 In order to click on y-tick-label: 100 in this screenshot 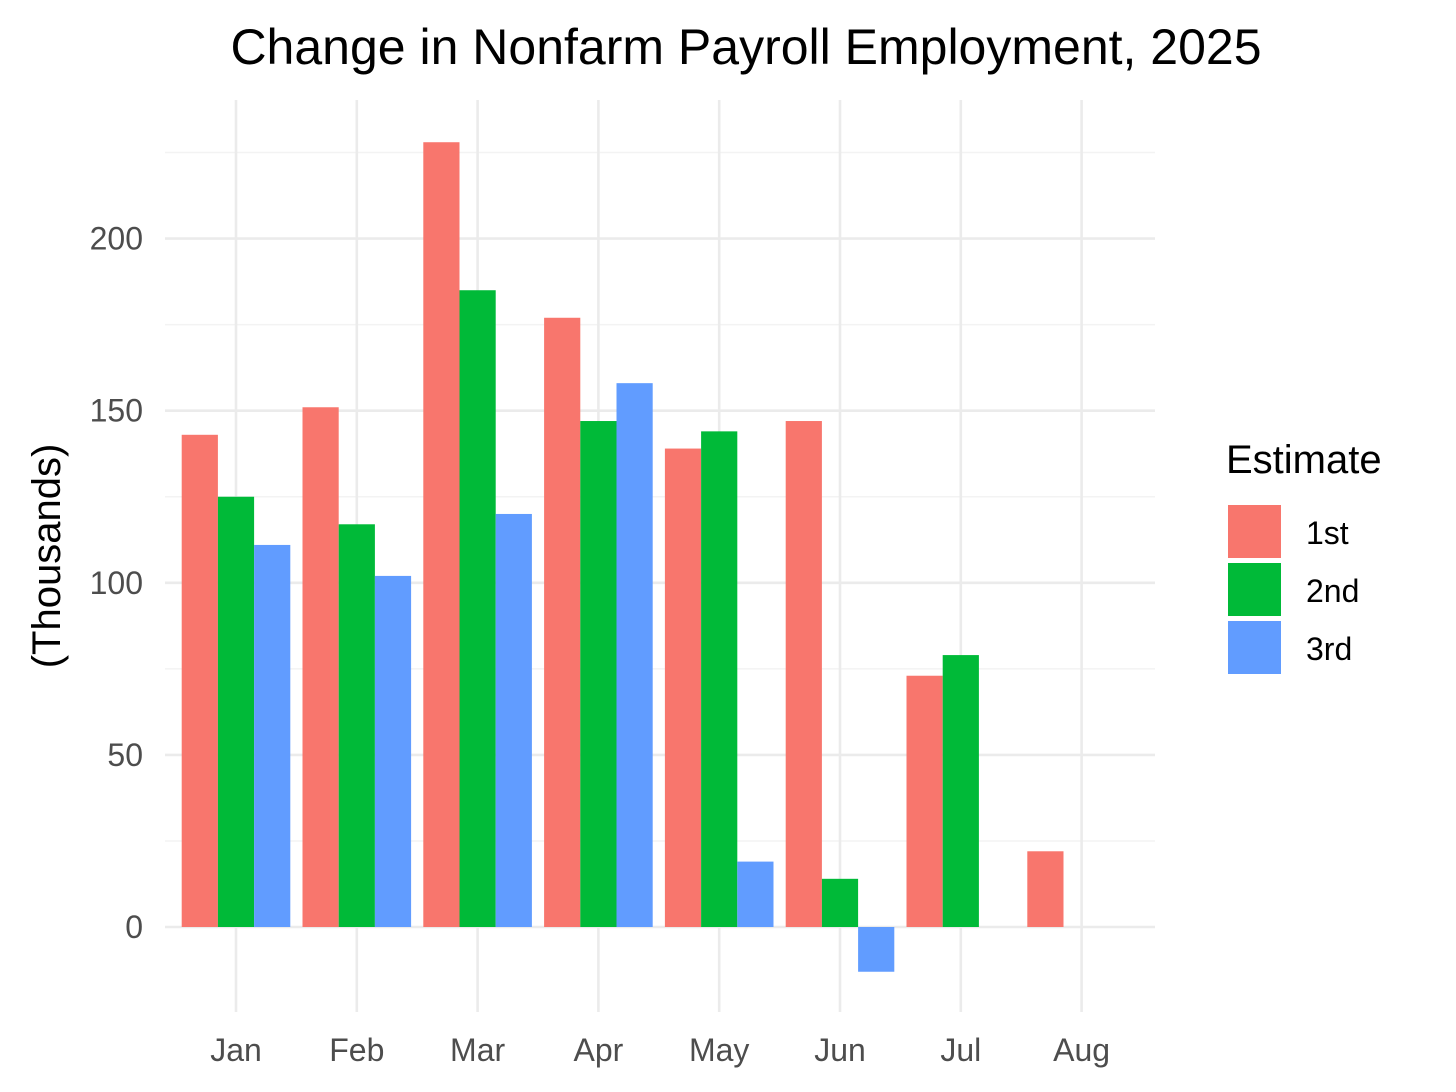, I will do `click(116, 583)`.